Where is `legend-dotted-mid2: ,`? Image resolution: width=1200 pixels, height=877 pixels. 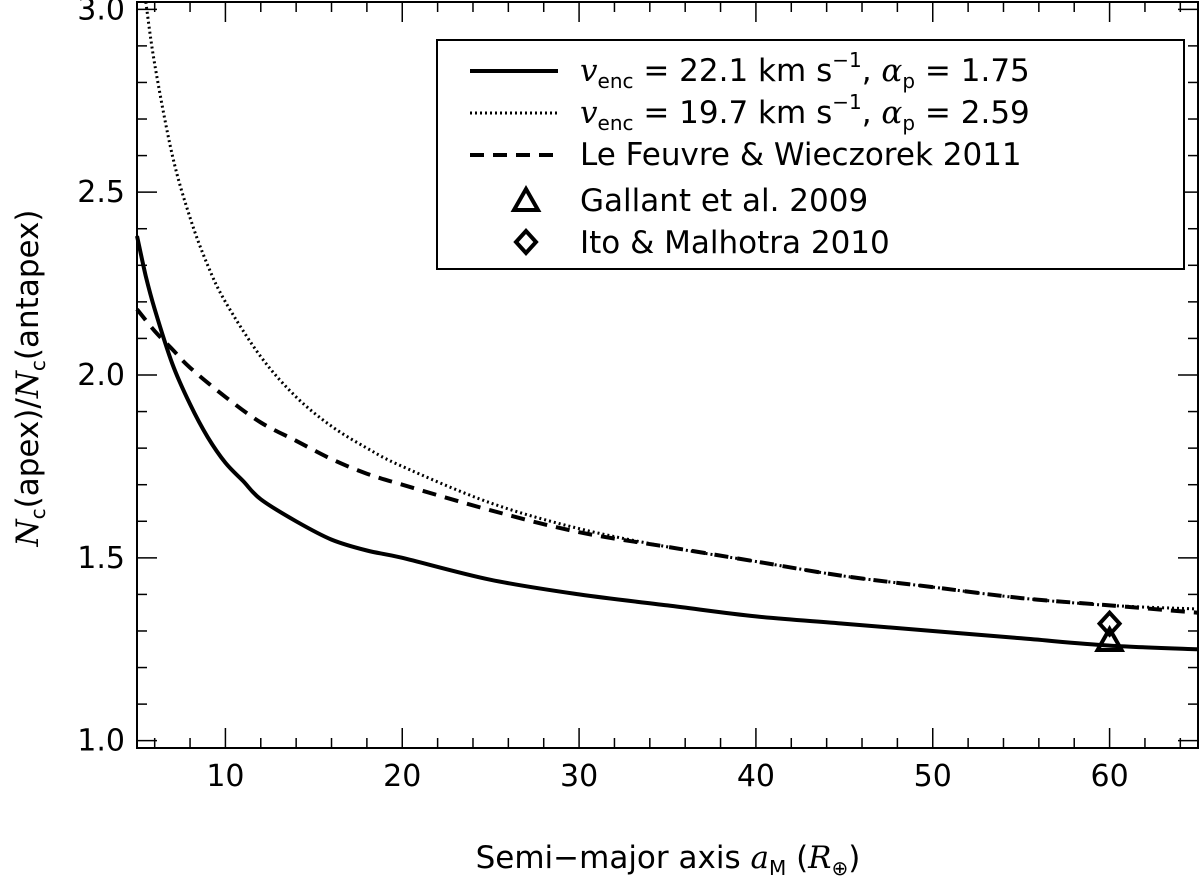
legend-dotted-mid2: , is located at coordinates (872, 113).